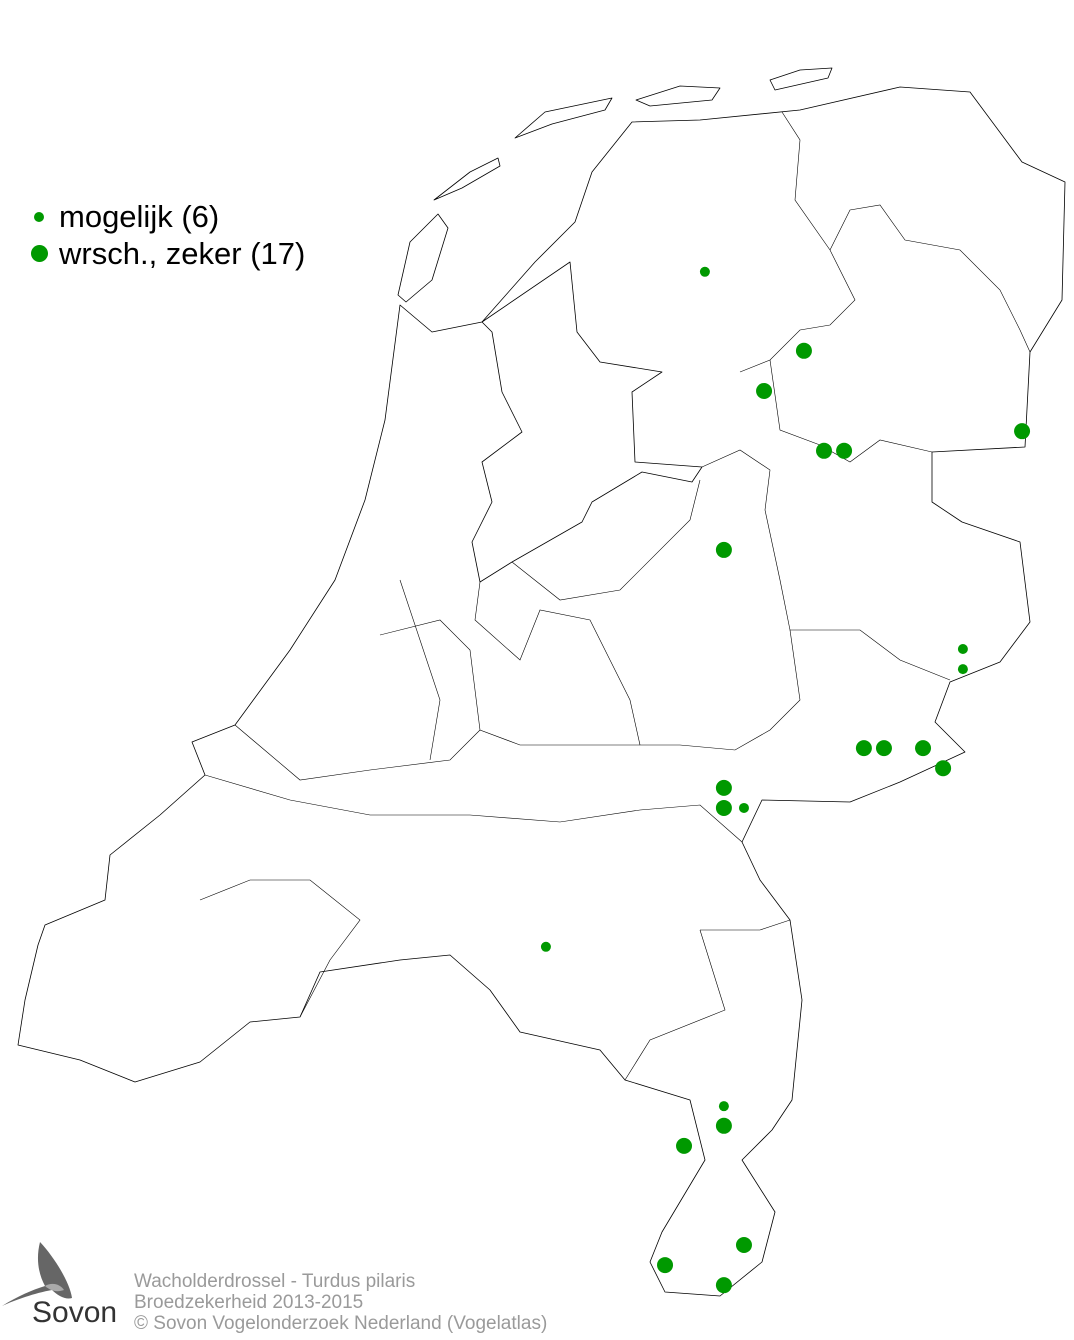 The height and width of the screenshot is (1340, 1074). Describe the element at coordinates (182, 253) in the screenshot. I see `legend-label: wrsch., zeker (17)` at that location.